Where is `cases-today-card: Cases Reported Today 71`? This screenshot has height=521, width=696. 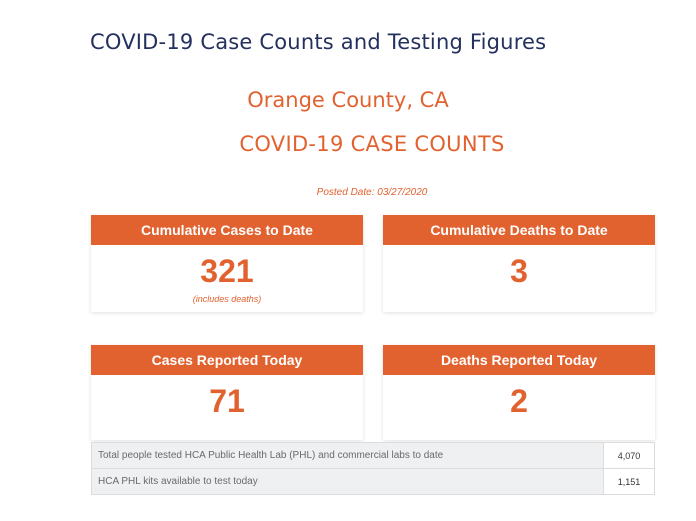 cases-today-card: Cases Reported Today 71 is located at coordinates (227, 392).